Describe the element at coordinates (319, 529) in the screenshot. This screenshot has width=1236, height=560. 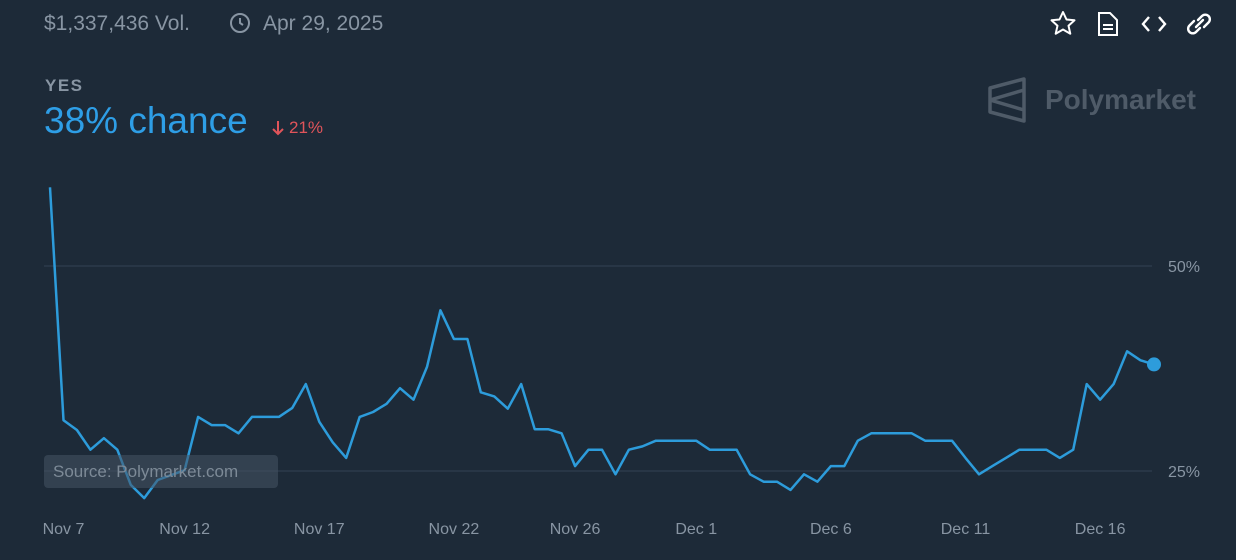
I see `x-tick-label: Nov 17` at that location.